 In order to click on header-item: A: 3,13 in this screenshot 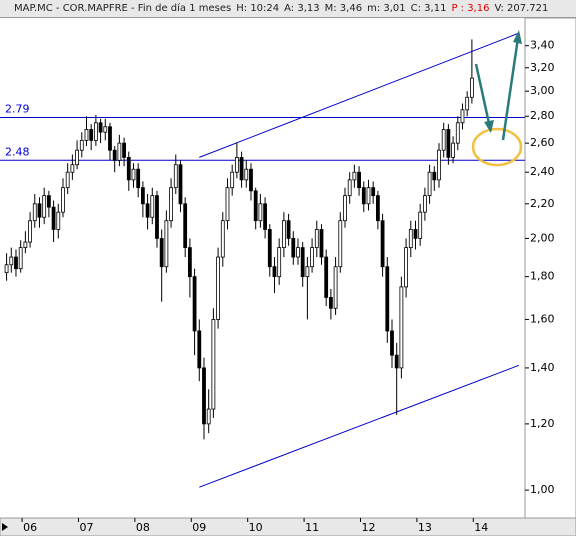, I will do `click(302, 8)`.